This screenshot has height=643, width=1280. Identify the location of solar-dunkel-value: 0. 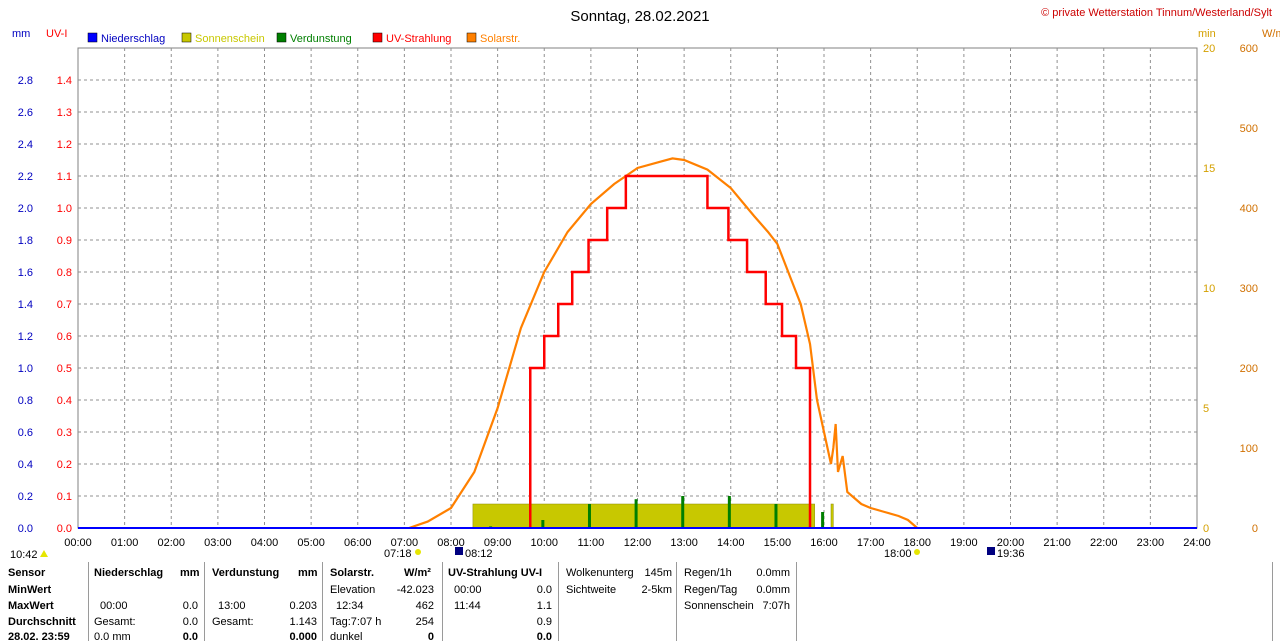
(430, 637).